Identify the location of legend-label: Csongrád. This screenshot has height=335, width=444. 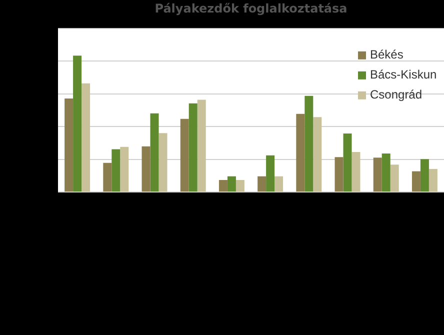
(396, 95).